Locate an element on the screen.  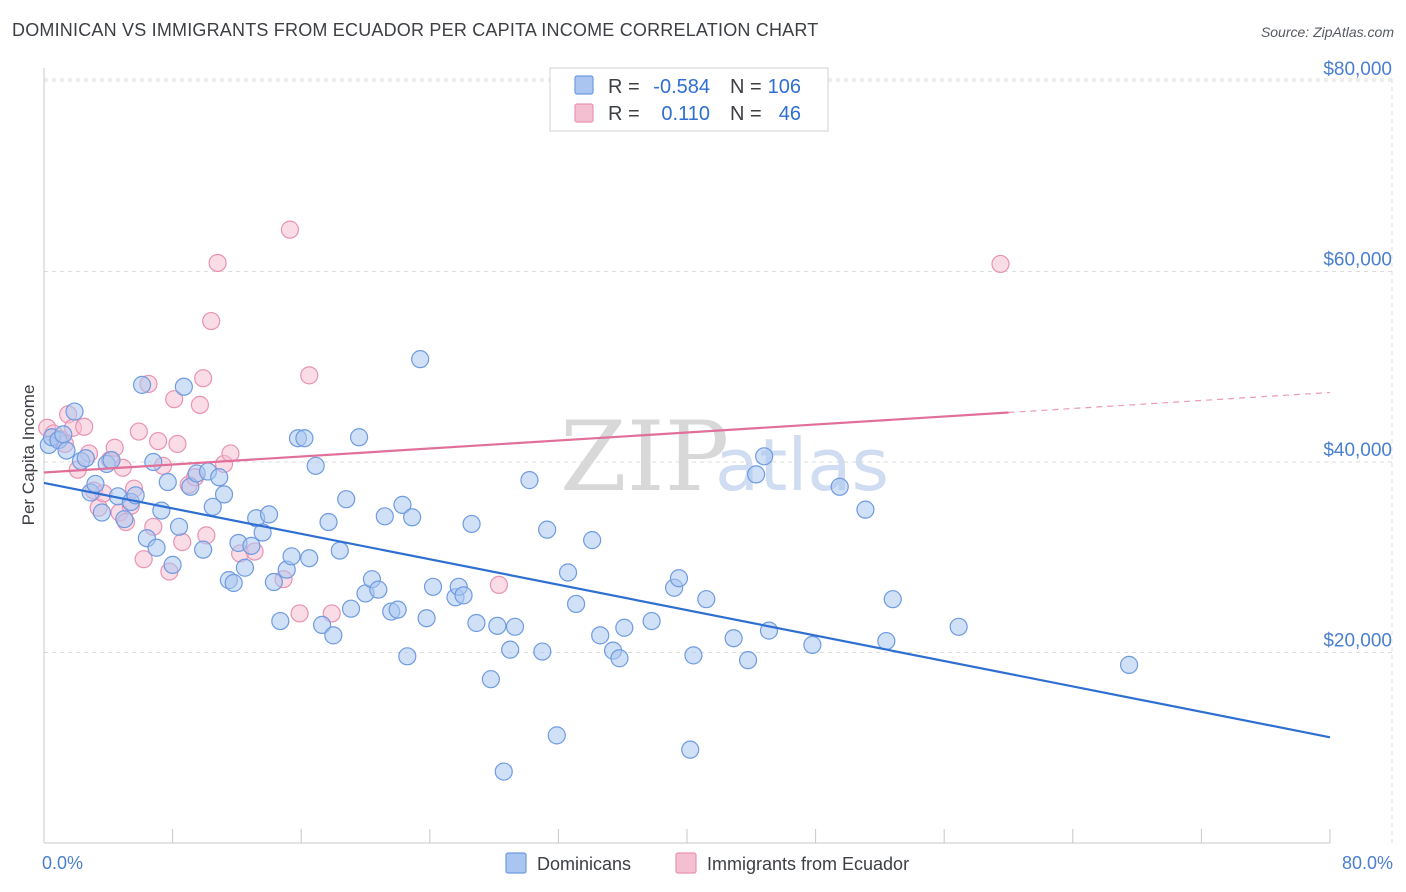
correlation-legend: R = -0.584 N = 106 R = 0.110 N = 46 is located at coordinates (689, 99).